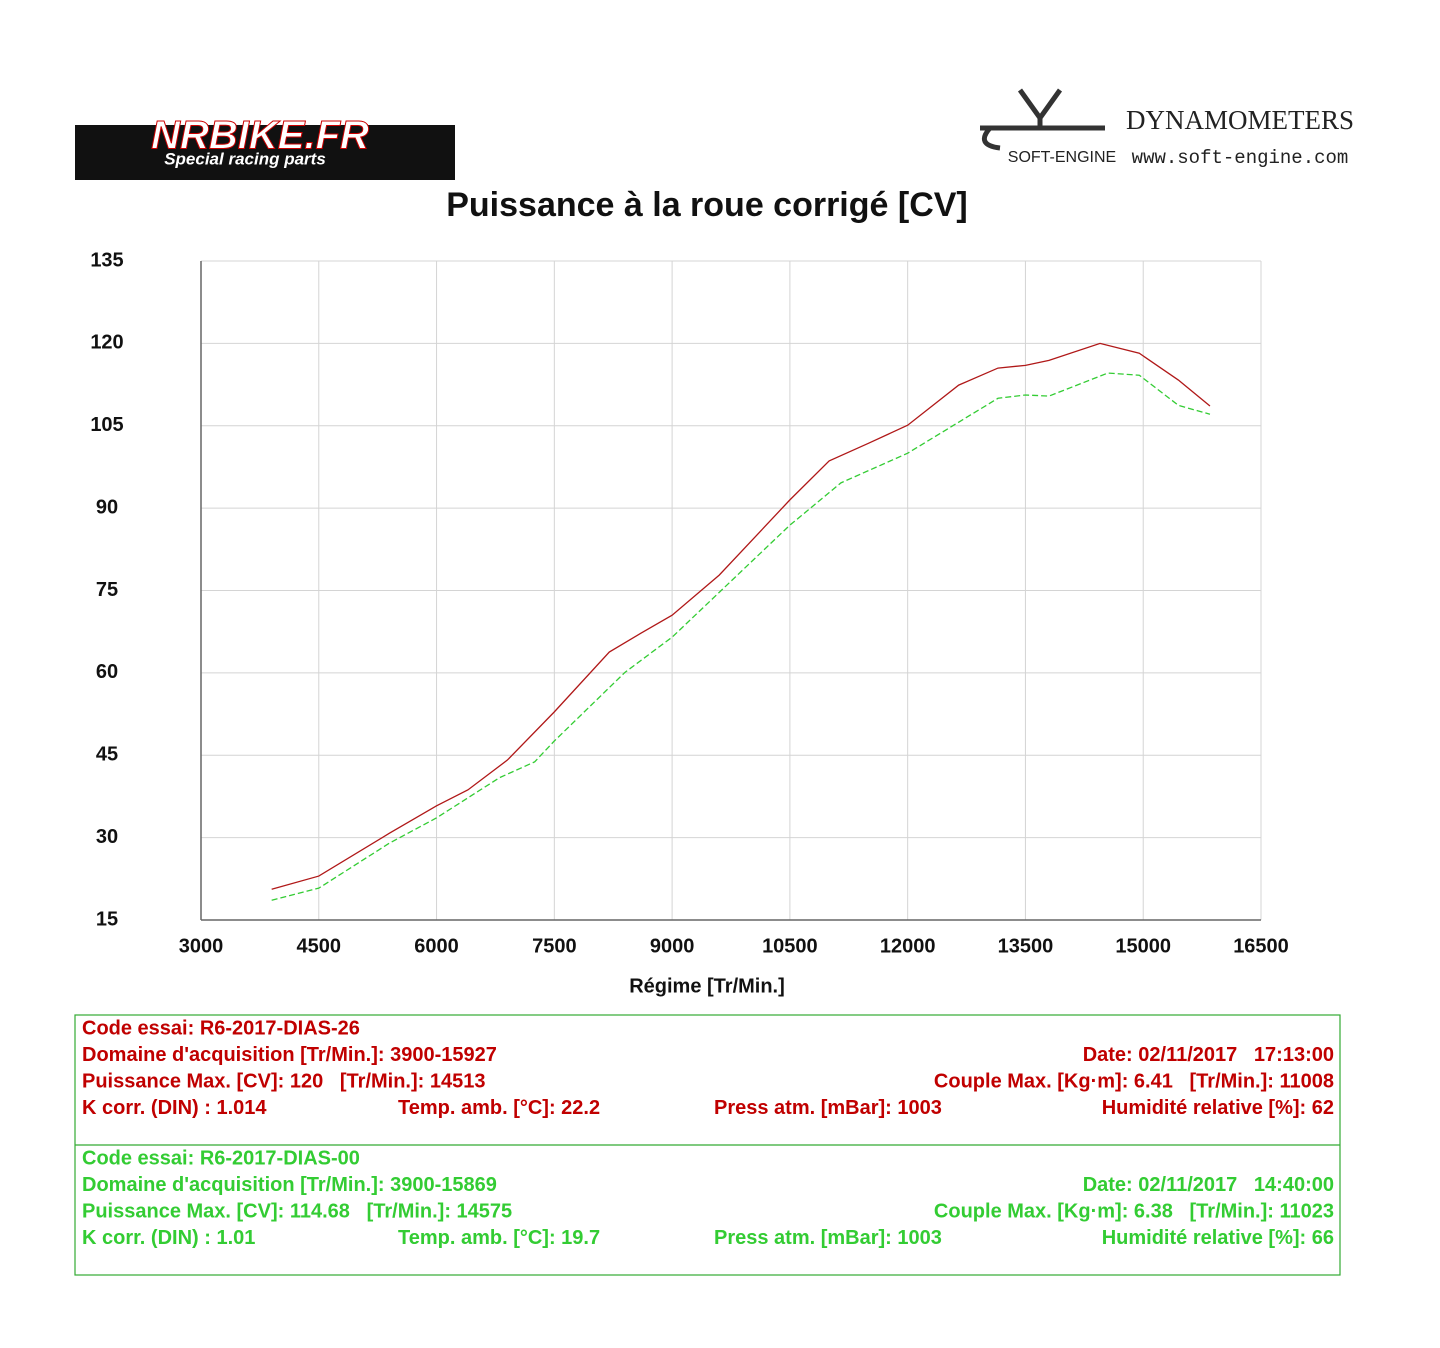 The width and height of the screenshot is (1440, 1348). Describe the element at coordinates (499, 1238) in the screenshot. I see `info-text: Temp. amb. [°C]: 19.7` at that location.